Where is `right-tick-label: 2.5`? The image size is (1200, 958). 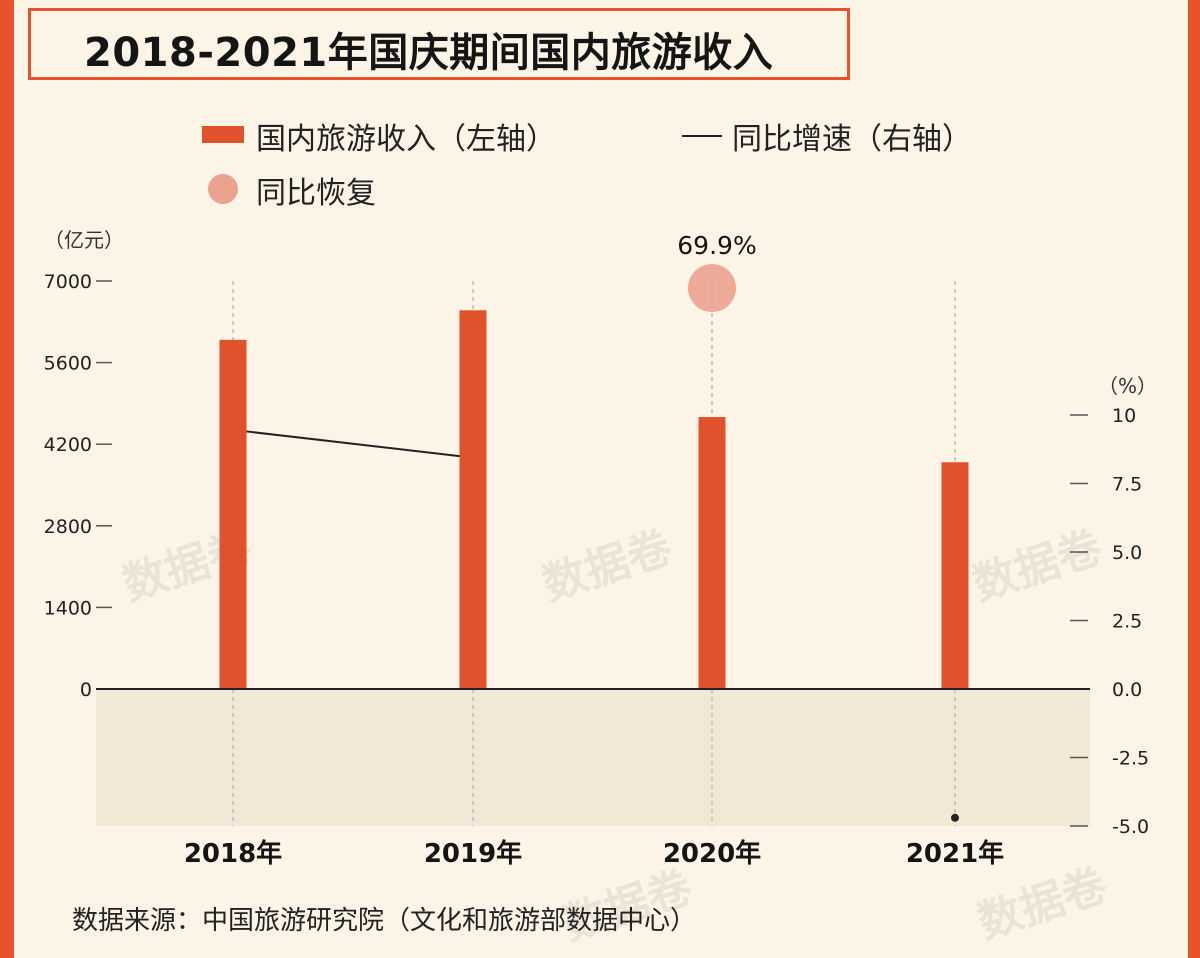
right-tick-label: 2.5 is located at coordinates (1127, 622).